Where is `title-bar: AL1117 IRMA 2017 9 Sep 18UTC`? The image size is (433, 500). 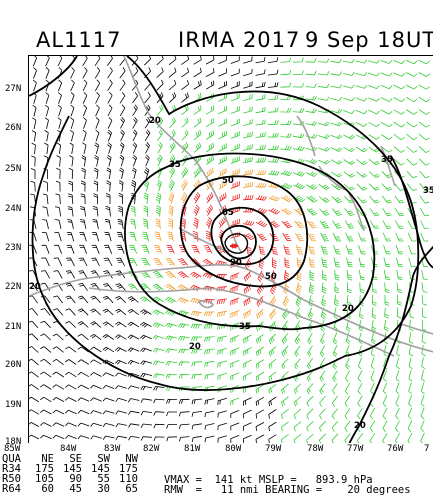 title-bar: AL1117 IRMA 2017 9 Sep 18UTC is located at coordinates (216, 26).